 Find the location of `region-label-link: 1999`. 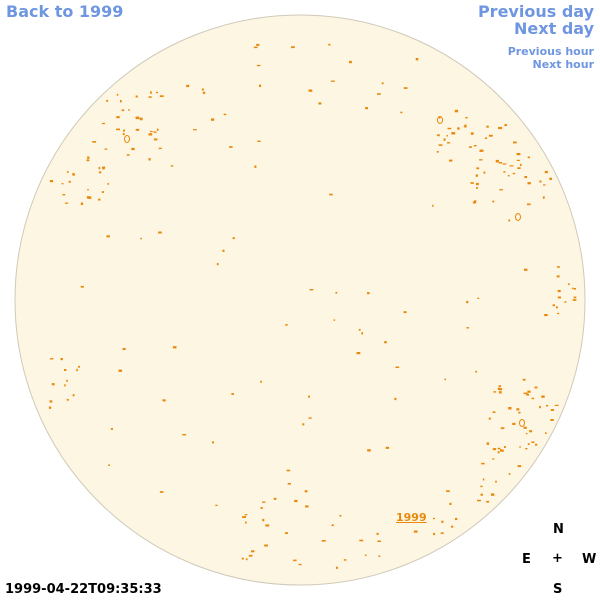

region-label-link: 1999 is located at coordinates (411, 517).